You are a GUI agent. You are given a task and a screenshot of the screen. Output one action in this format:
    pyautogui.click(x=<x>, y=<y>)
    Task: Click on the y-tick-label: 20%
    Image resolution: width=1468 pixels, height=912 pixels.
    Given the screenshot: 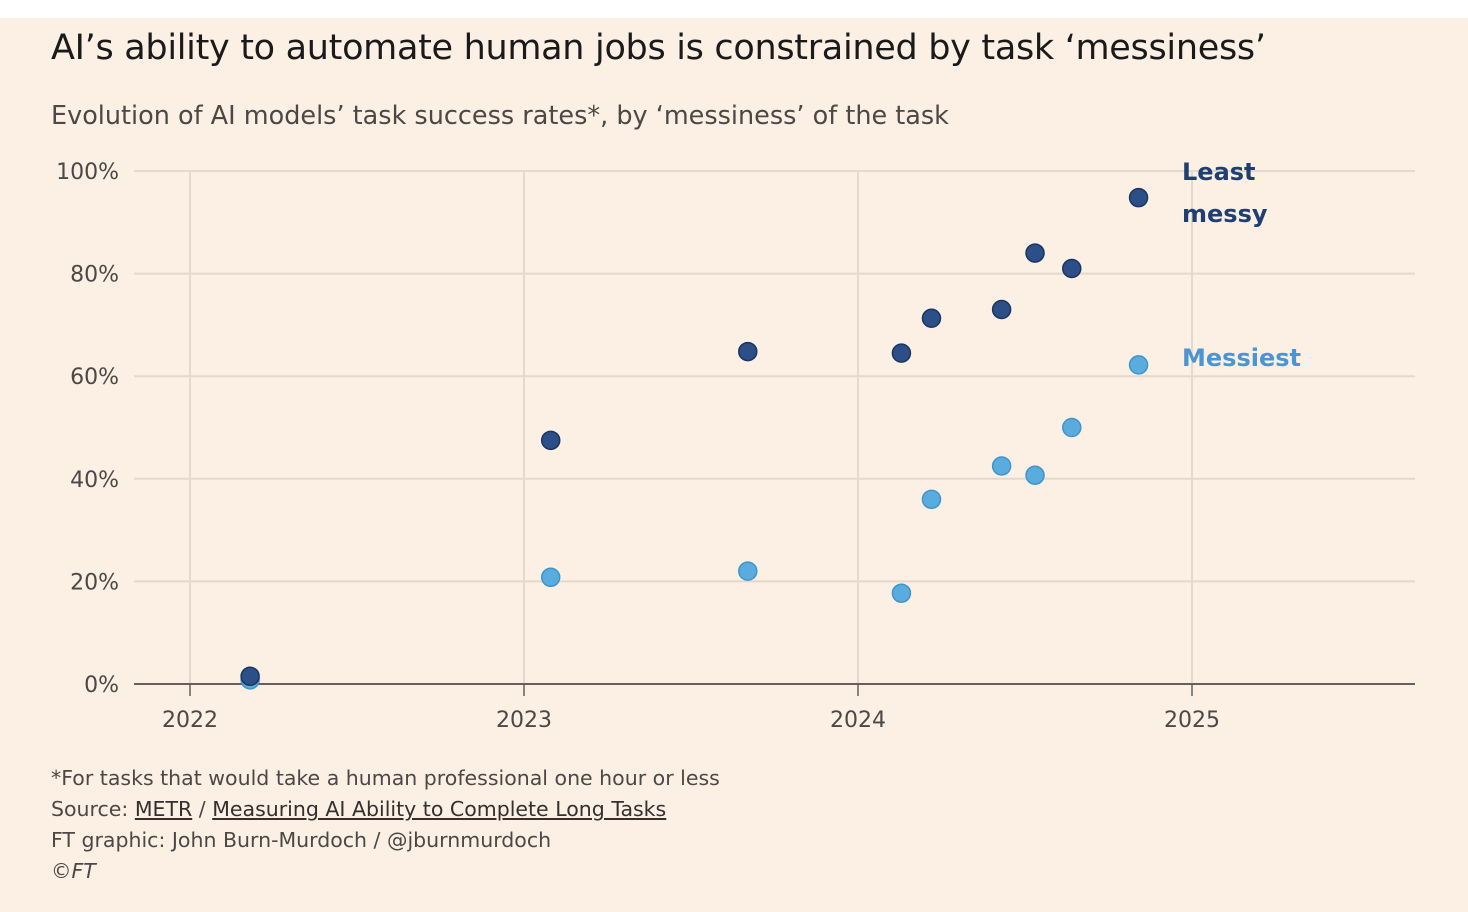 What is the action you would take?
    pyautogui.click(x=94, y=582)
    